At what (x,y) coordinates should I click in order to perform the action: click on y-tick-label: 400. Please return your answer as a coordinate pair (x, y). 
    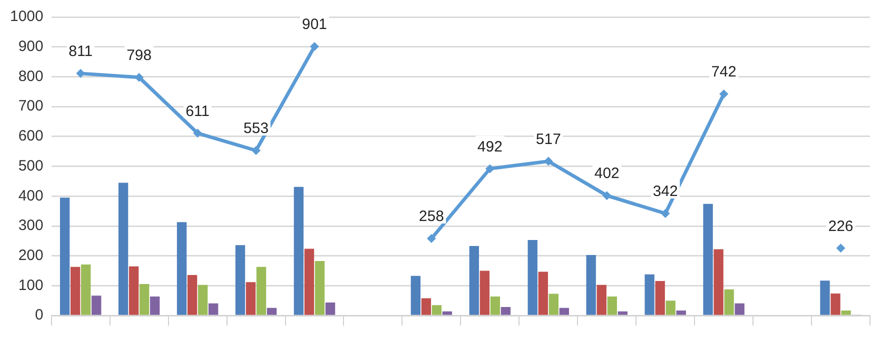
    Looking at the image, I should click on (31, 195).